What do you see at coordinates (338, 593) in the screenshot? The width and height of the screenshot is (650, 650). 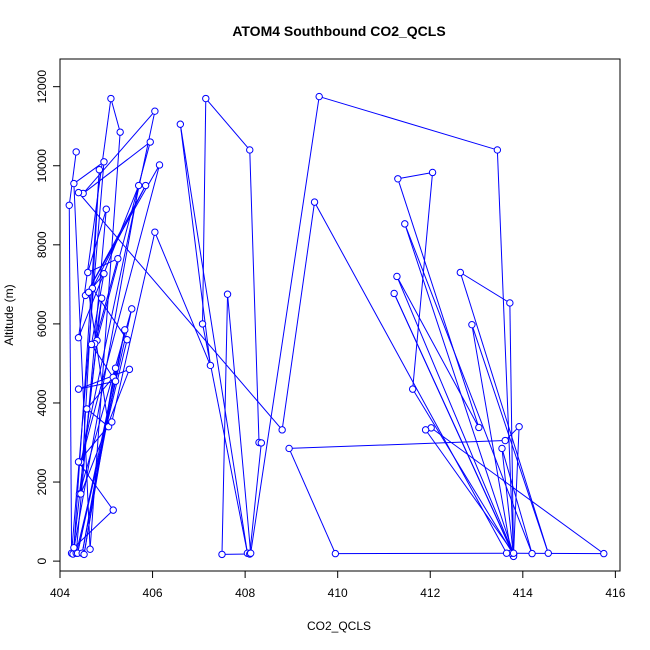 I see `x-tick-label: 410` at bounding box center [338, 593].